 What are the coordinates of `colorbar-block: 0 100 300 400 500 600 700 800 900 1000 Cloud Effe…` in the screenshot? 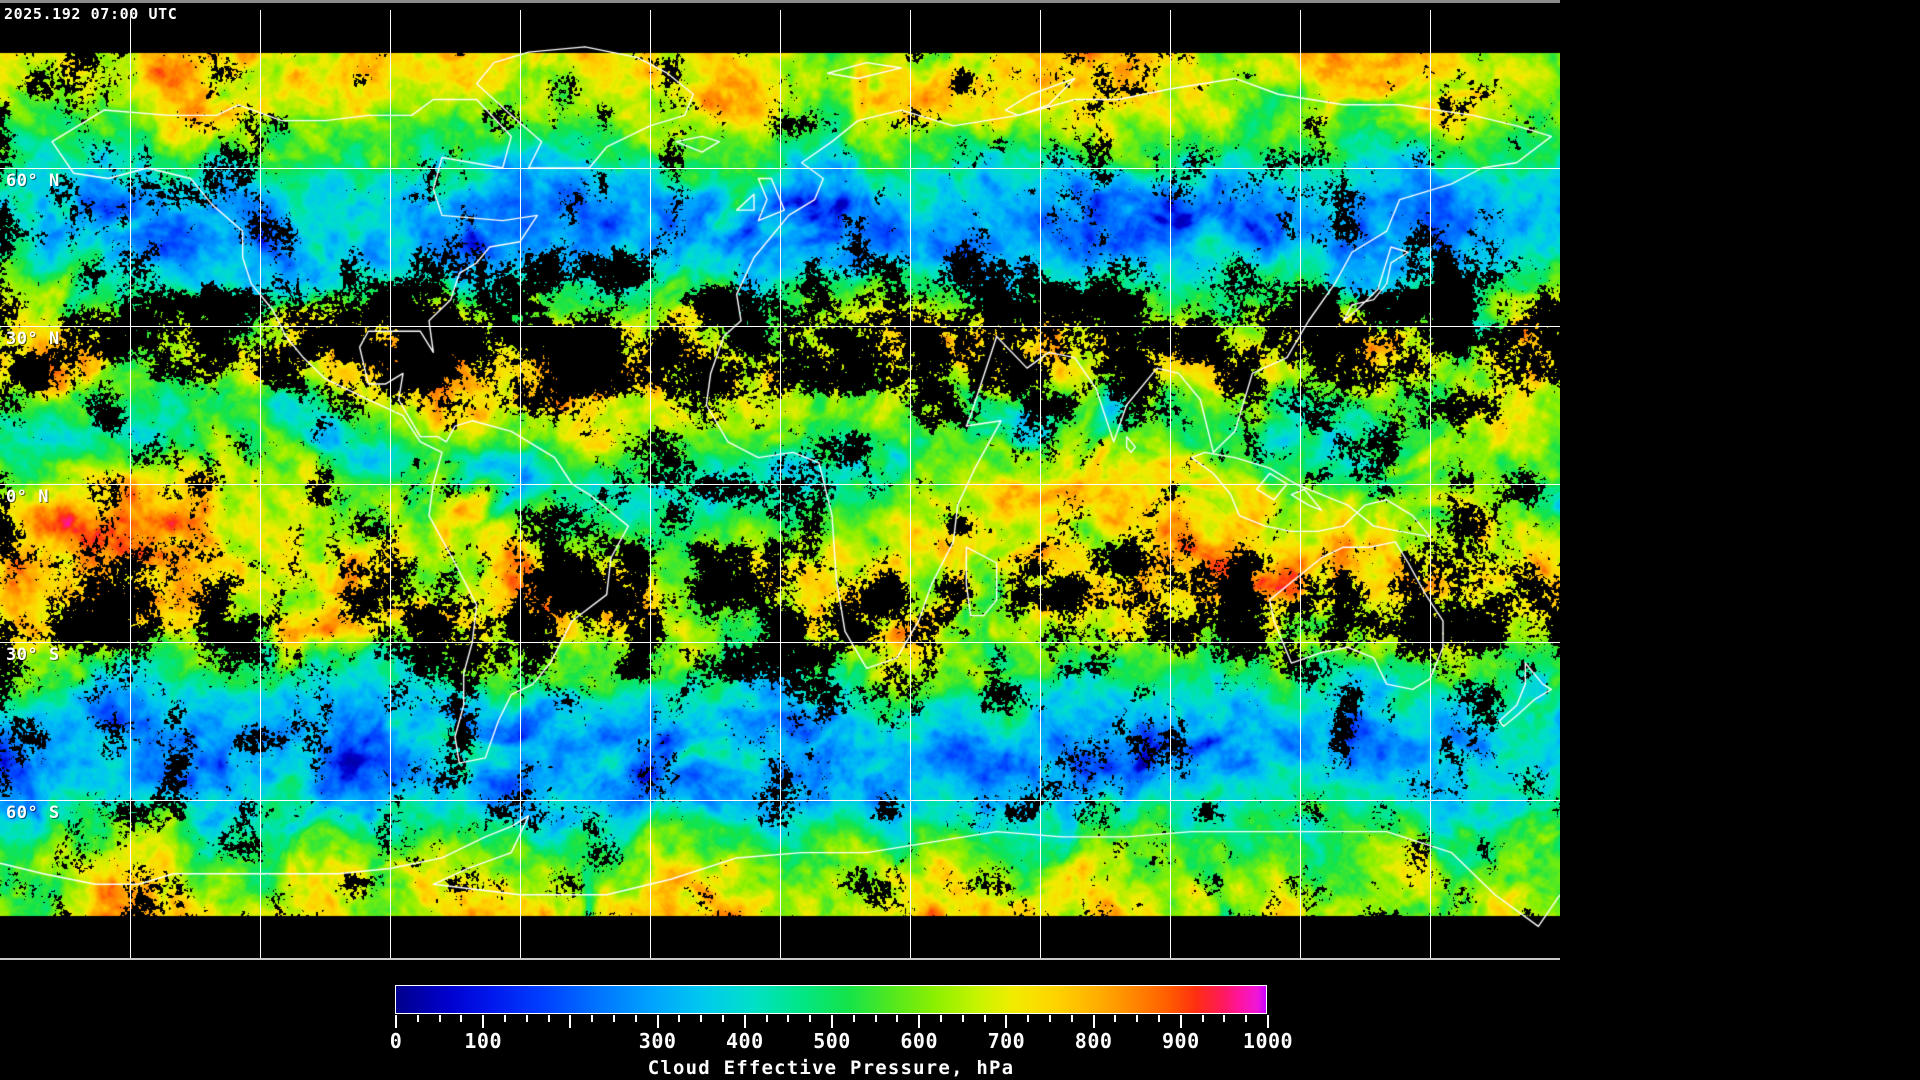 It's located at (780, 1032).